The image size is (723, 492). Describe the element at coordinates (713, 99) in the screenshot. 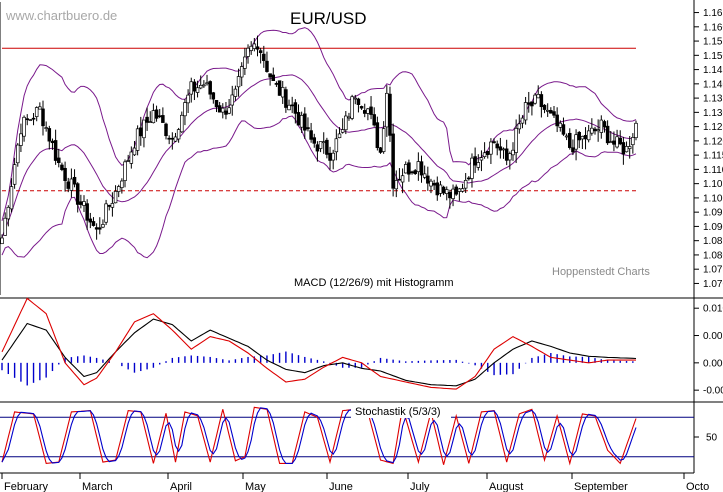

I see `price-tick-label: 1.135` at that location.